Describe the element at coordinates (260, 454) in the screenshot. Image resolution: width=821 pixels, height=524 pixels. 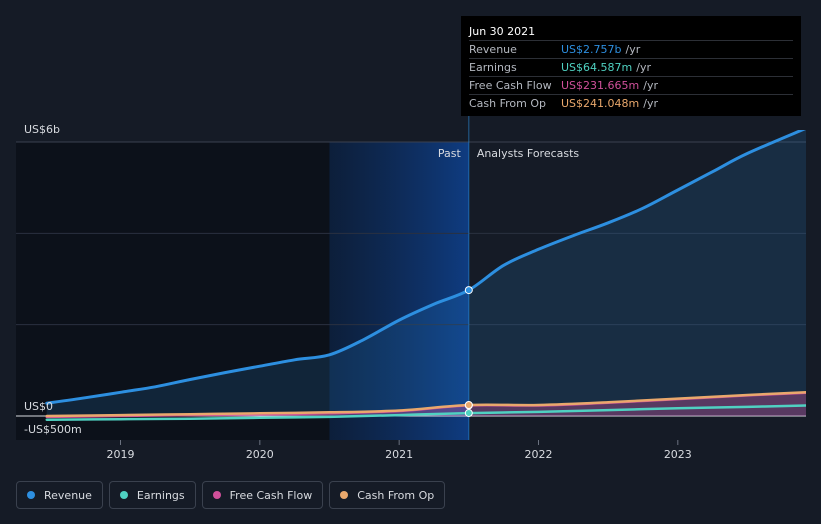
I see `x-tick-label: 2020` at that location.